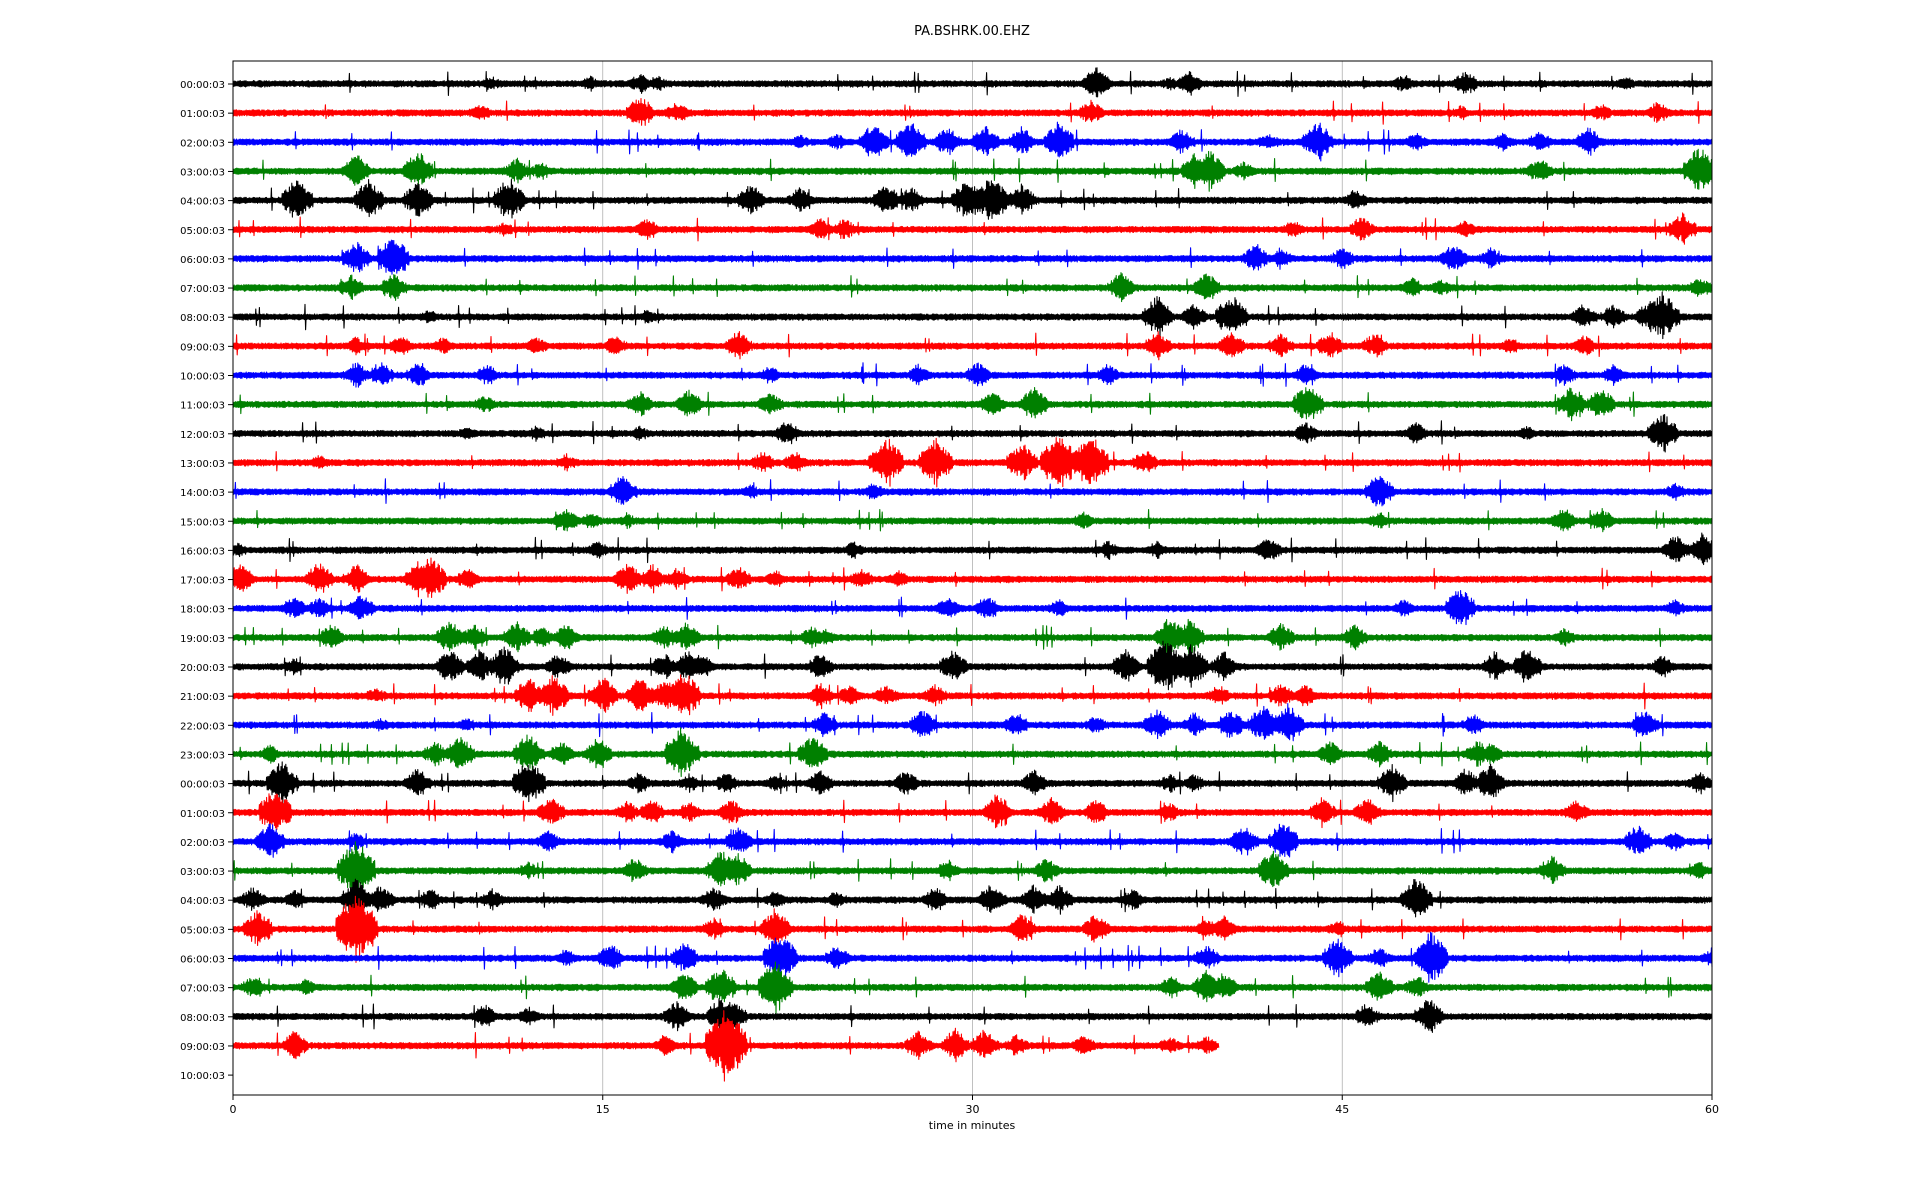 The image size is (1920, 1204). I want to click on row-label-1: 01:00:03, so click(202, 114).